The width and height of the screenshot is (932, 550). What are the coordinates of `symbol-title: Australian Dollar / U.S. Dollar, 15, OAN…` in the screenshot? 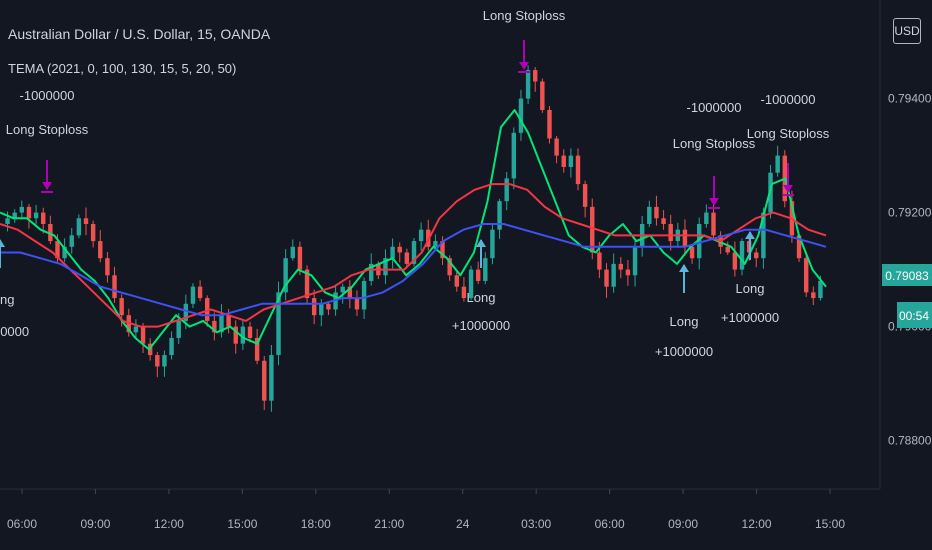 It's located at (139, 34).